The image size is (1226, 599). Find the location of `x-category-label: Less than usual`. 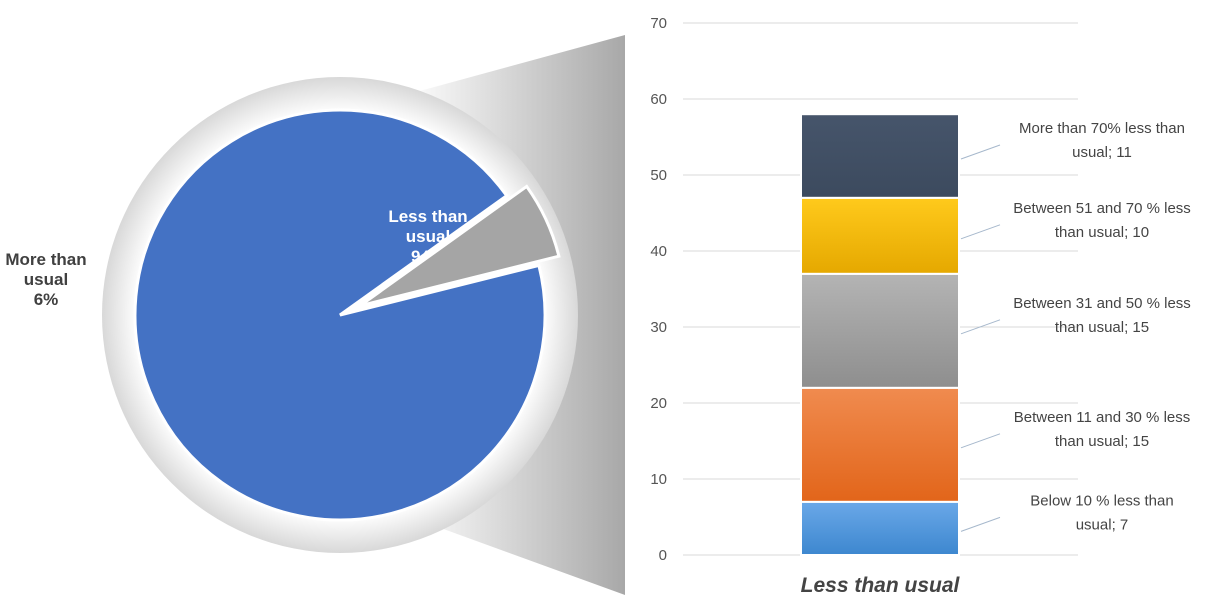

x-category-label: Less than usual is located at coordinates (881, 585).